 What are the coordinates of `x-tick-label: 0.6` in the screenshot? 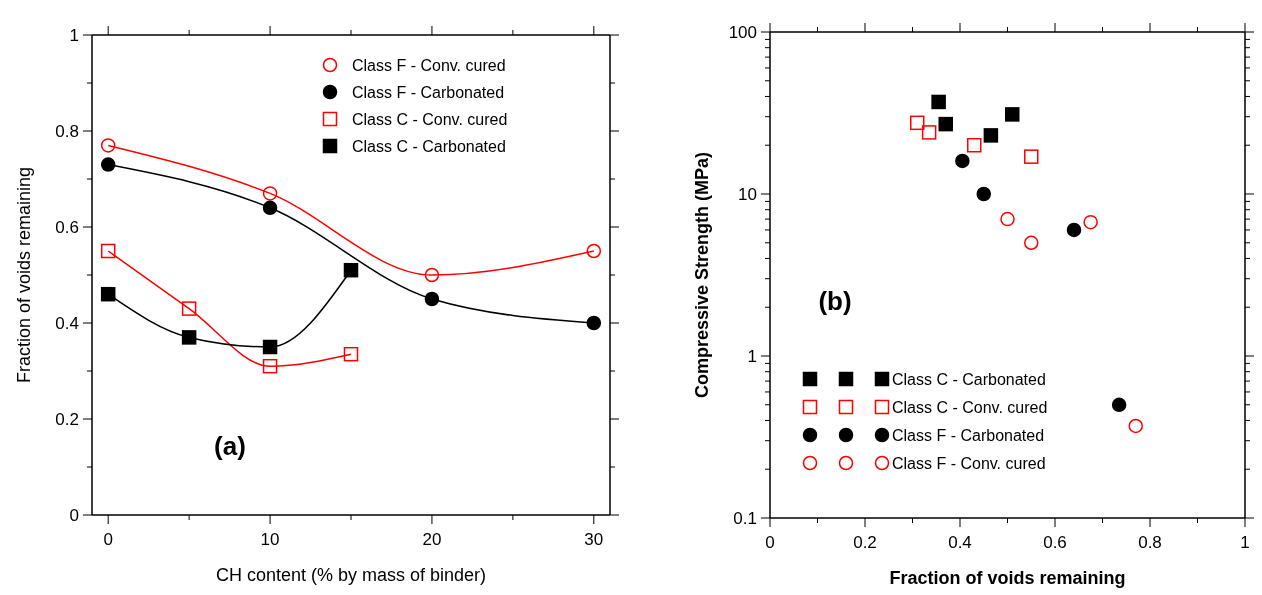 It's located at (1055, 542).